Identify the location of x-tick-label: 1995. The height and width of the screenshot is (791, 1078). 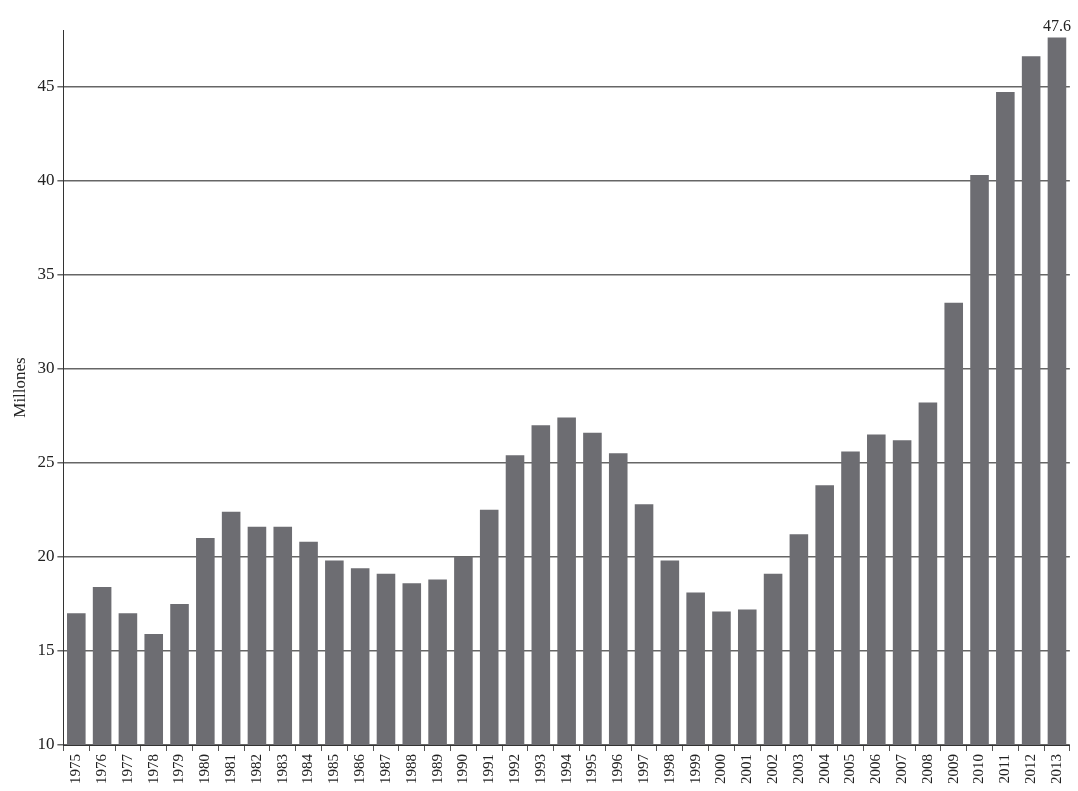
(591, 769).